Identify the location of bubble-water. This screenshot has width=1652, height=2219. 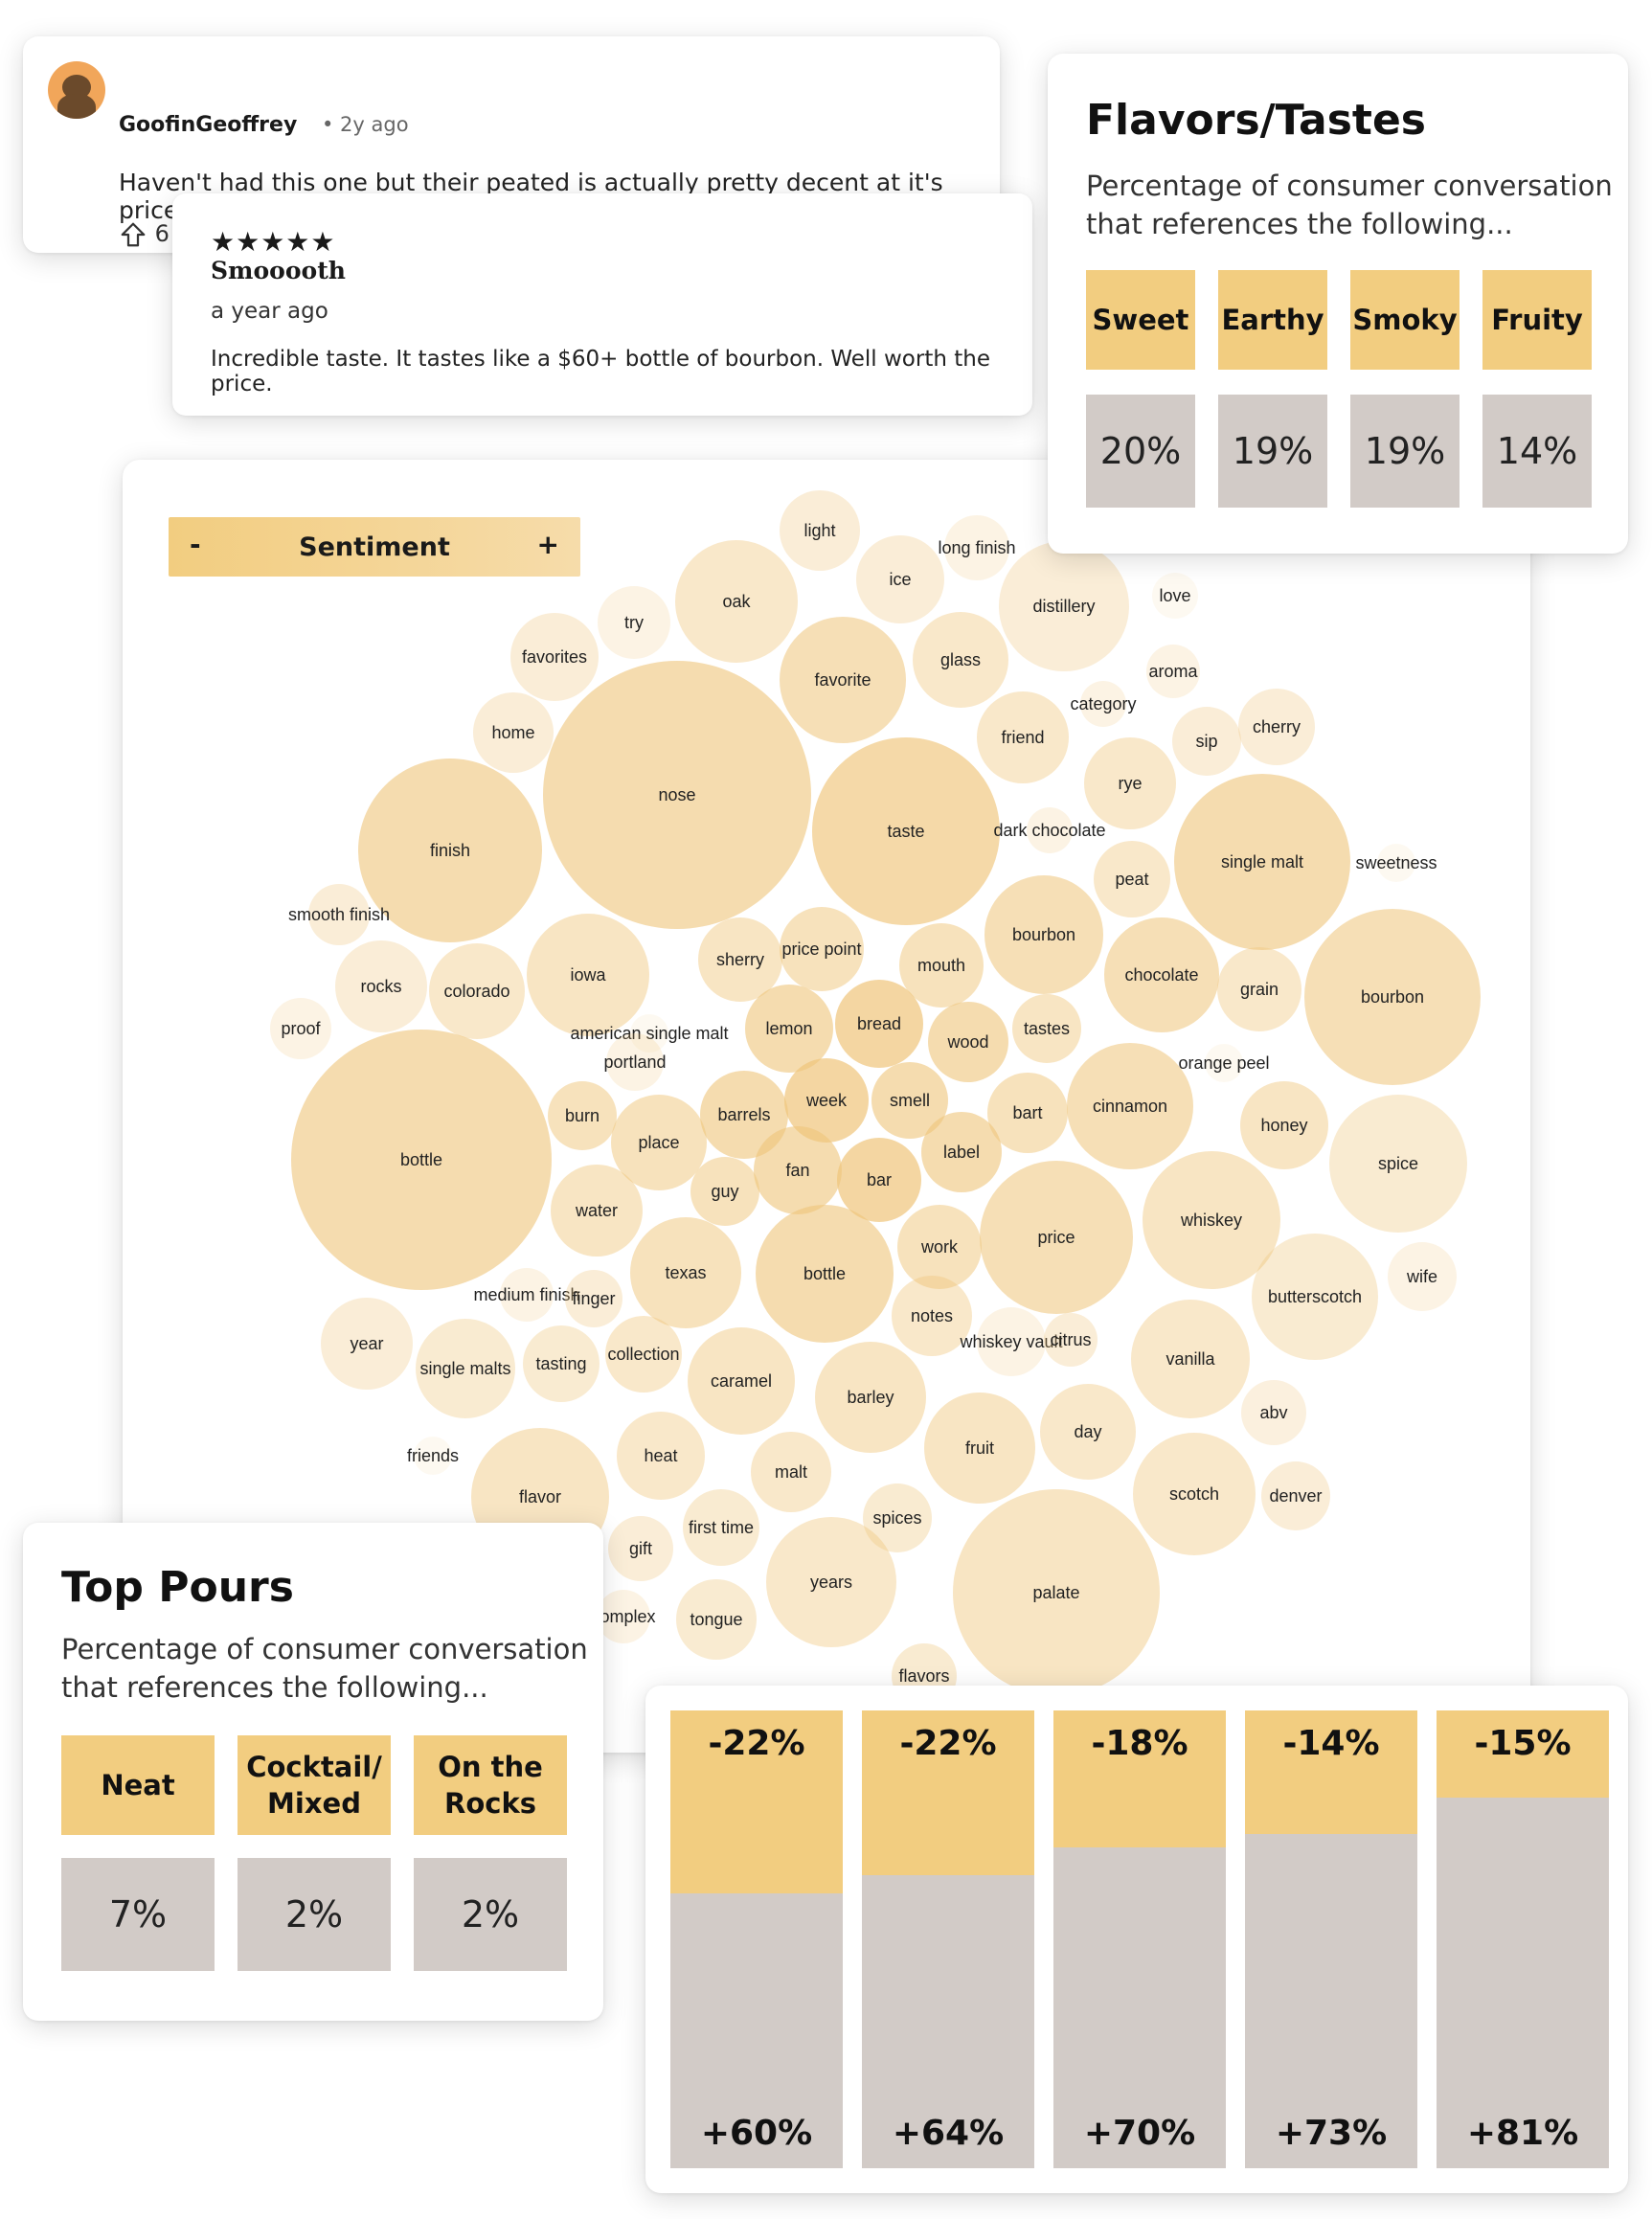
(597, 1211).